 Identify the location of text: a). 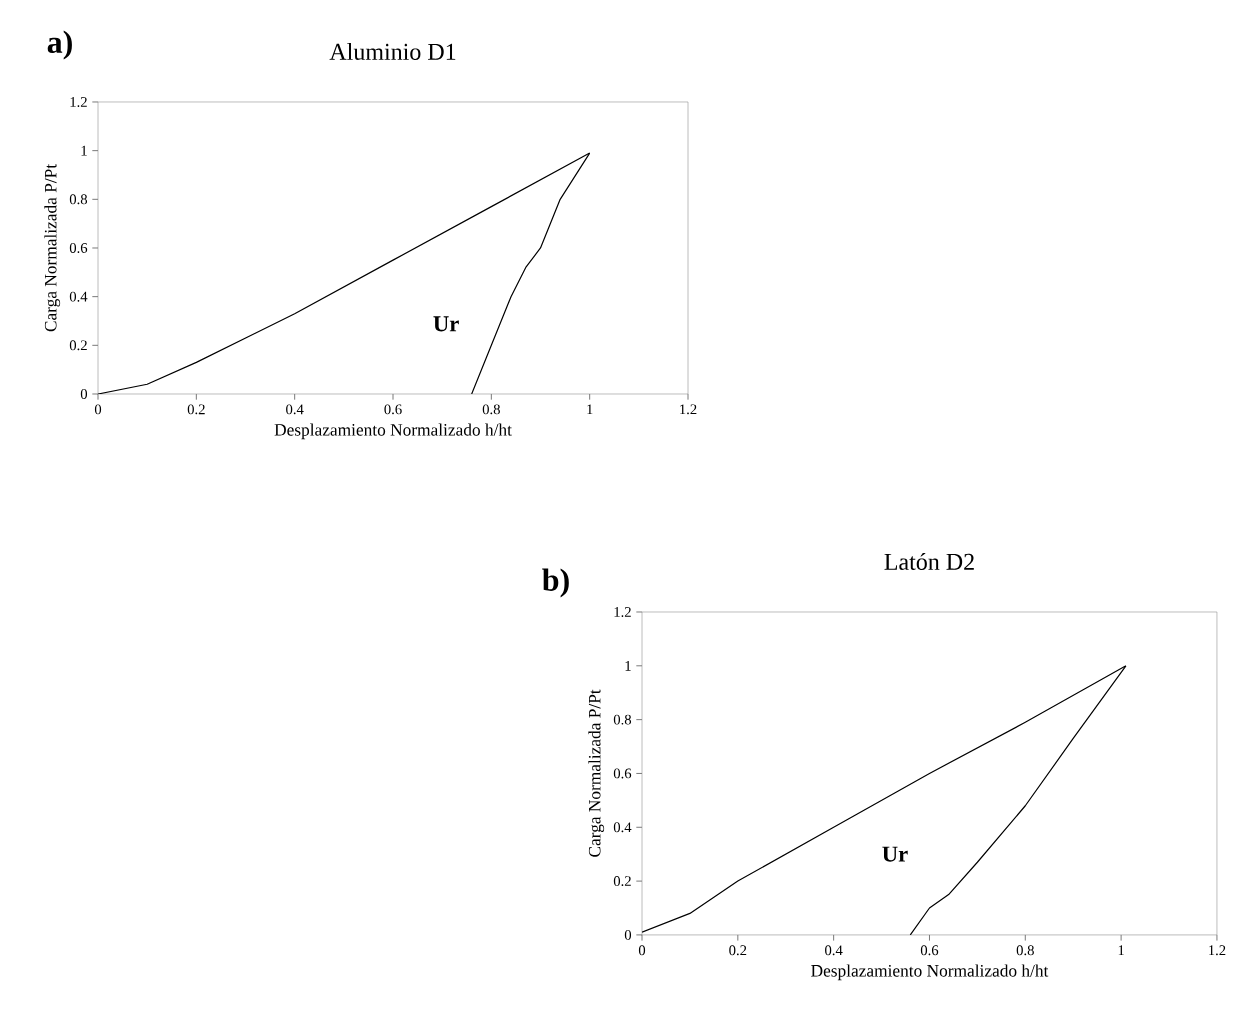
(59, 45).